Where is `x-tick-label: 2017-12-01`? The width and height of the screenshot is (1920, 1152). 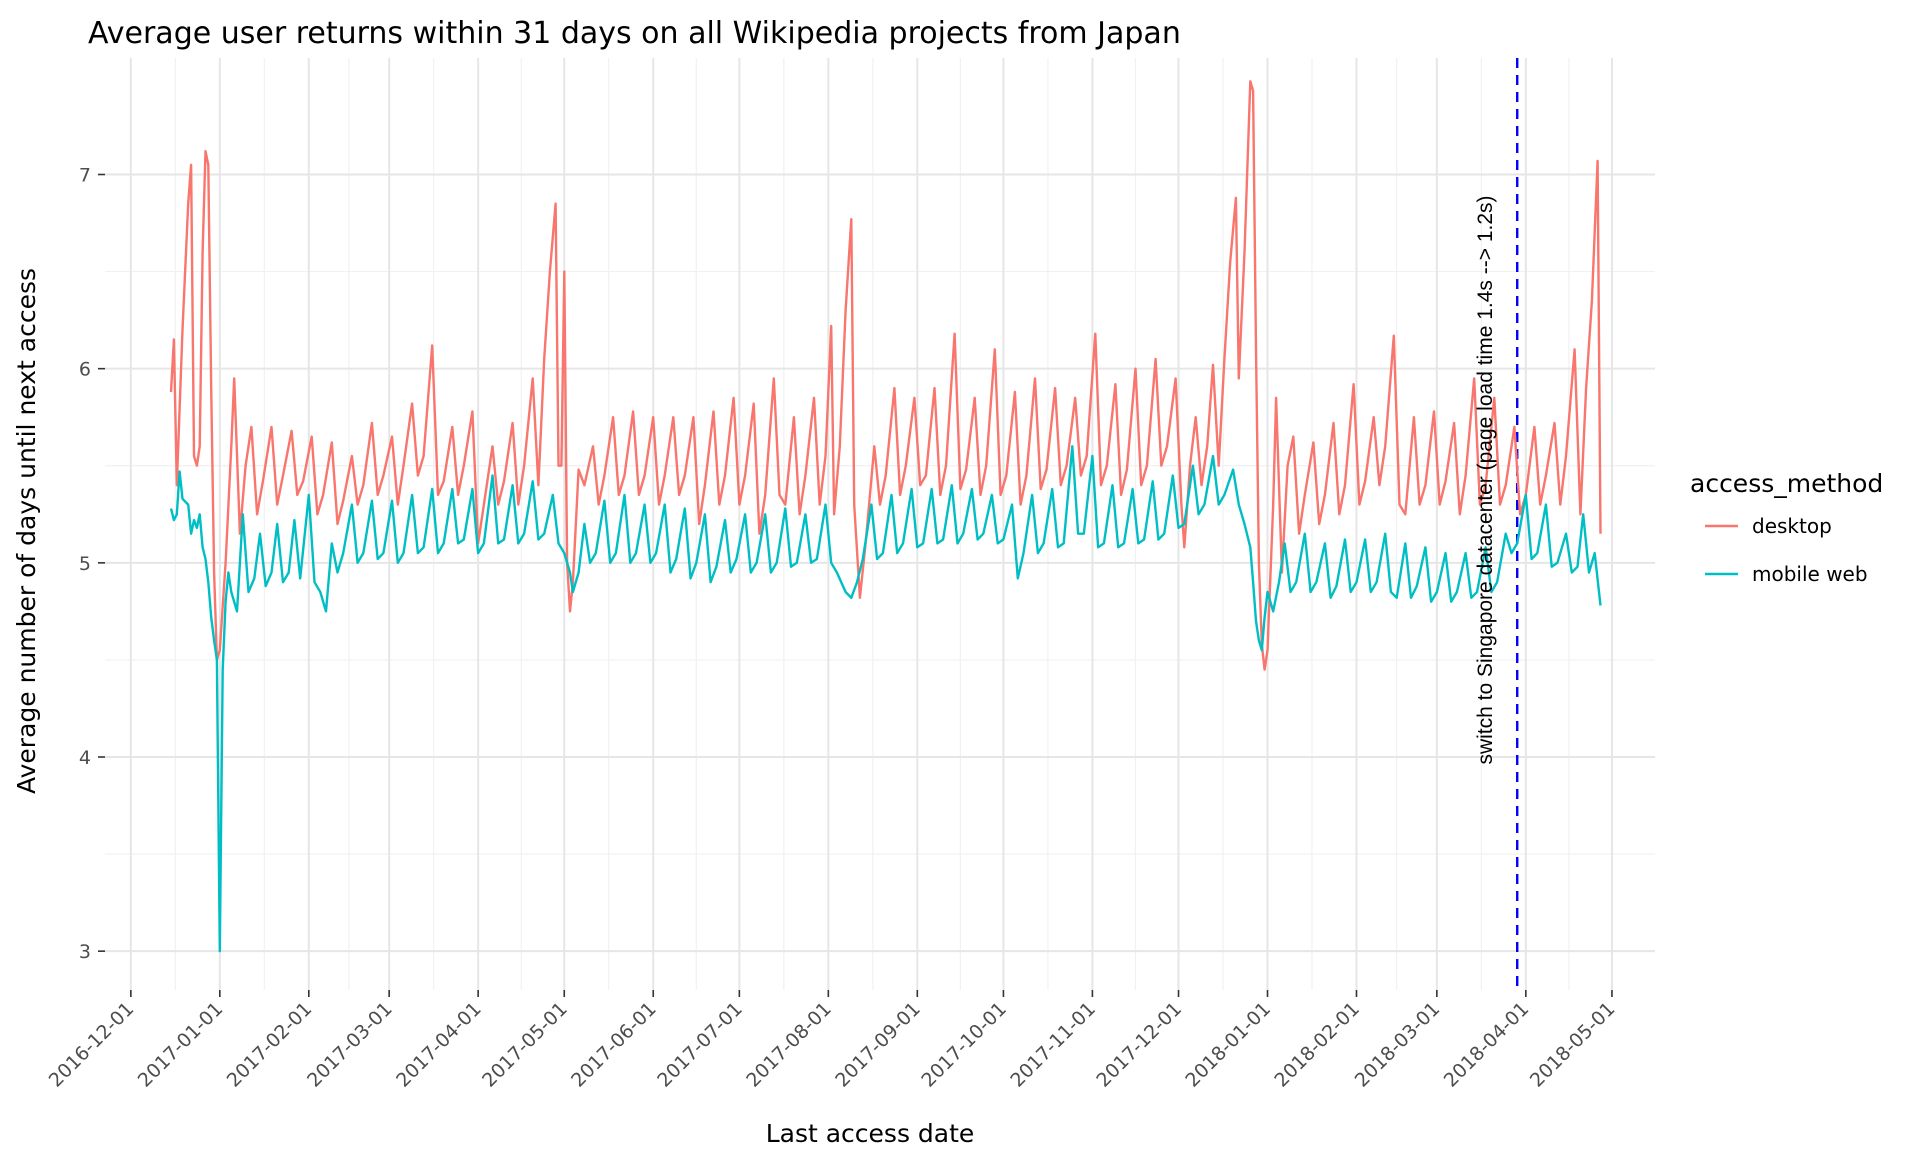
x-tick-label: 2017-12-01 is located at coordinates (1139, 1045).